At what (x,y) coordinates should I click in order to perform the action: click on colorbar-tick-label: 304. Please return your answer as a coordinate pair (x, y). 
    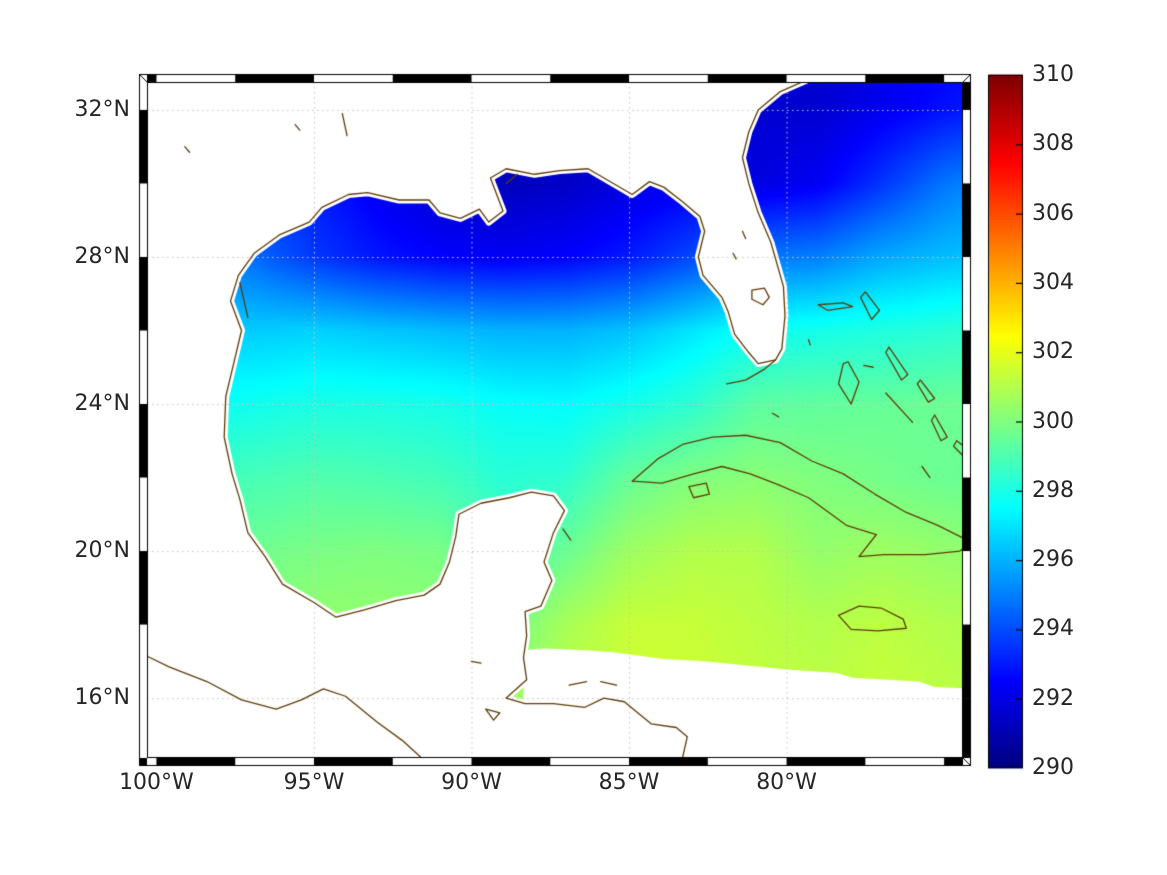
    Looking at the image, I should click on (1053, 282).